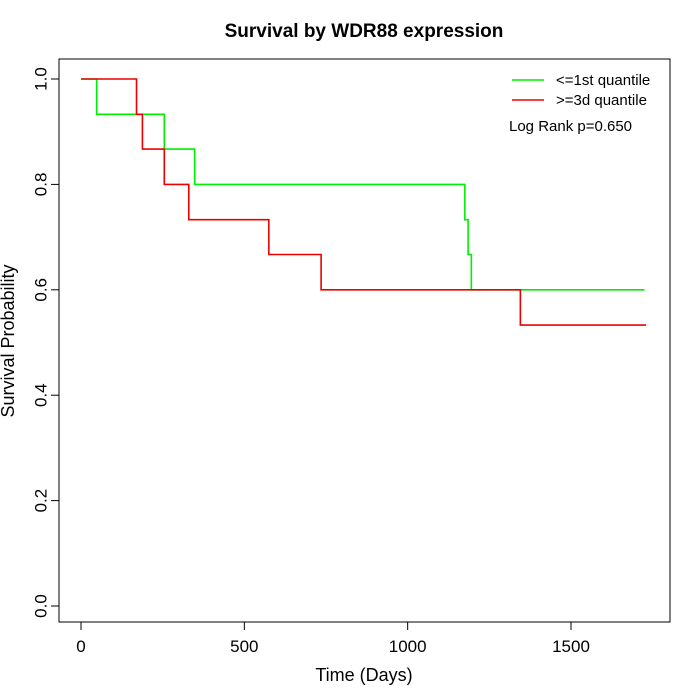 This screenshot has width=700, height=700. What do you see at coordinates (40, 395) in the screenshot?
I see `y-tick-label: 0.4` at bounding box center [40, 395].